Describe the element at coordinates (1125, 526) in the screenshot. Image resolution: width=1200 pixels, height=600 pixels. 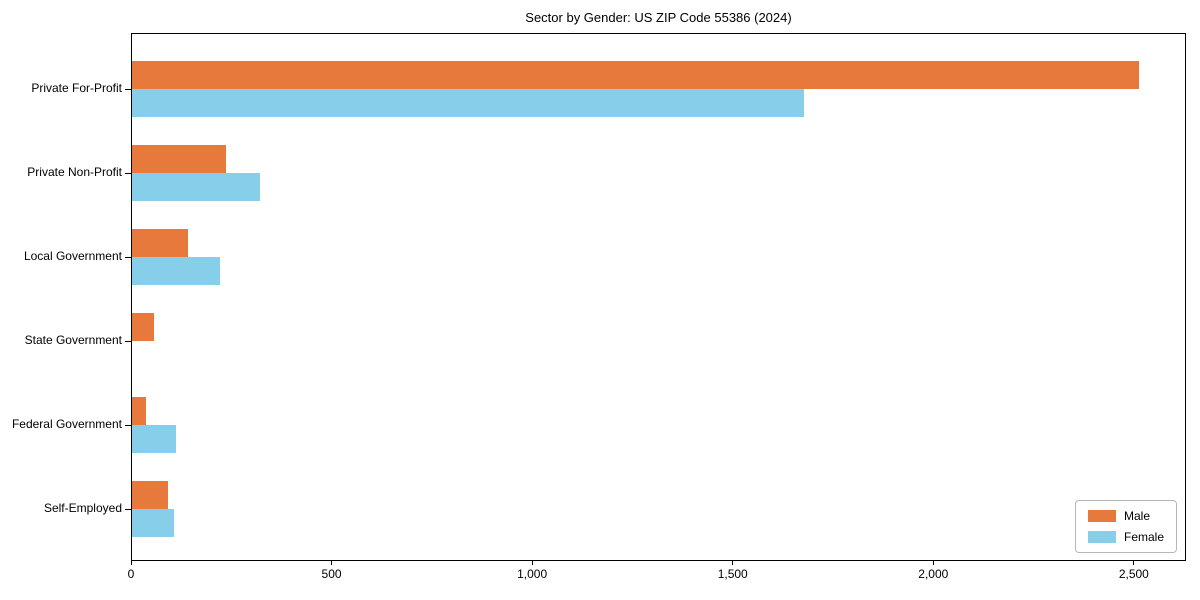
I see `legend: Male Female` at that location.